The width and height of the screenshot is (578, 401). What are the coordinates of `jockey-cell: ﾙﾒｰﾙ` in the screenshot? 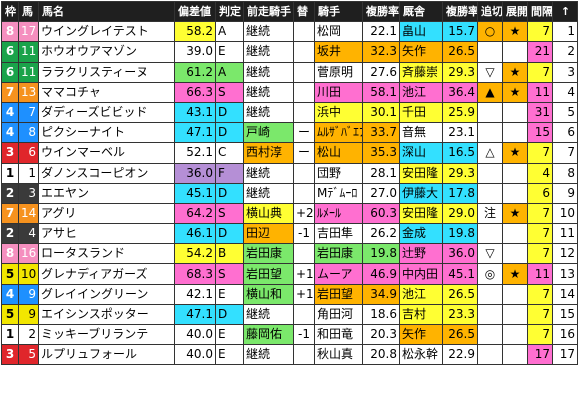 It's located at (338, 213).